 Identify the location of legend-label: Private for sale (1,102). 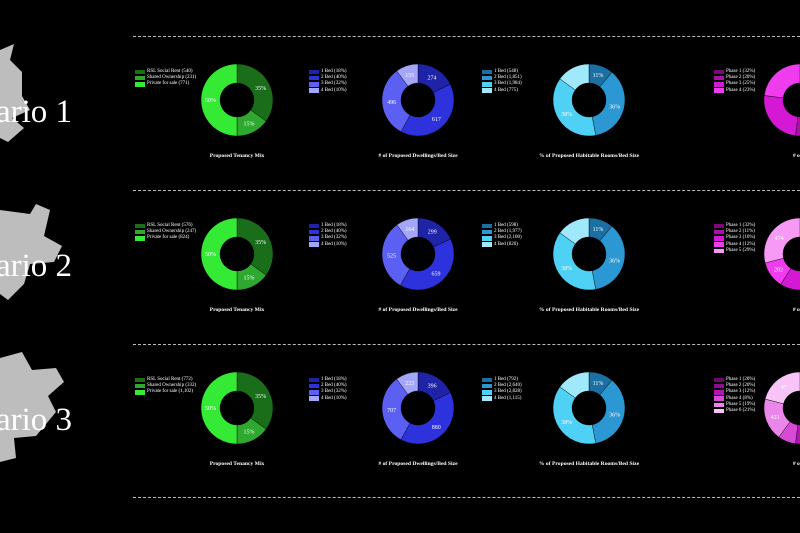
(170, 392).